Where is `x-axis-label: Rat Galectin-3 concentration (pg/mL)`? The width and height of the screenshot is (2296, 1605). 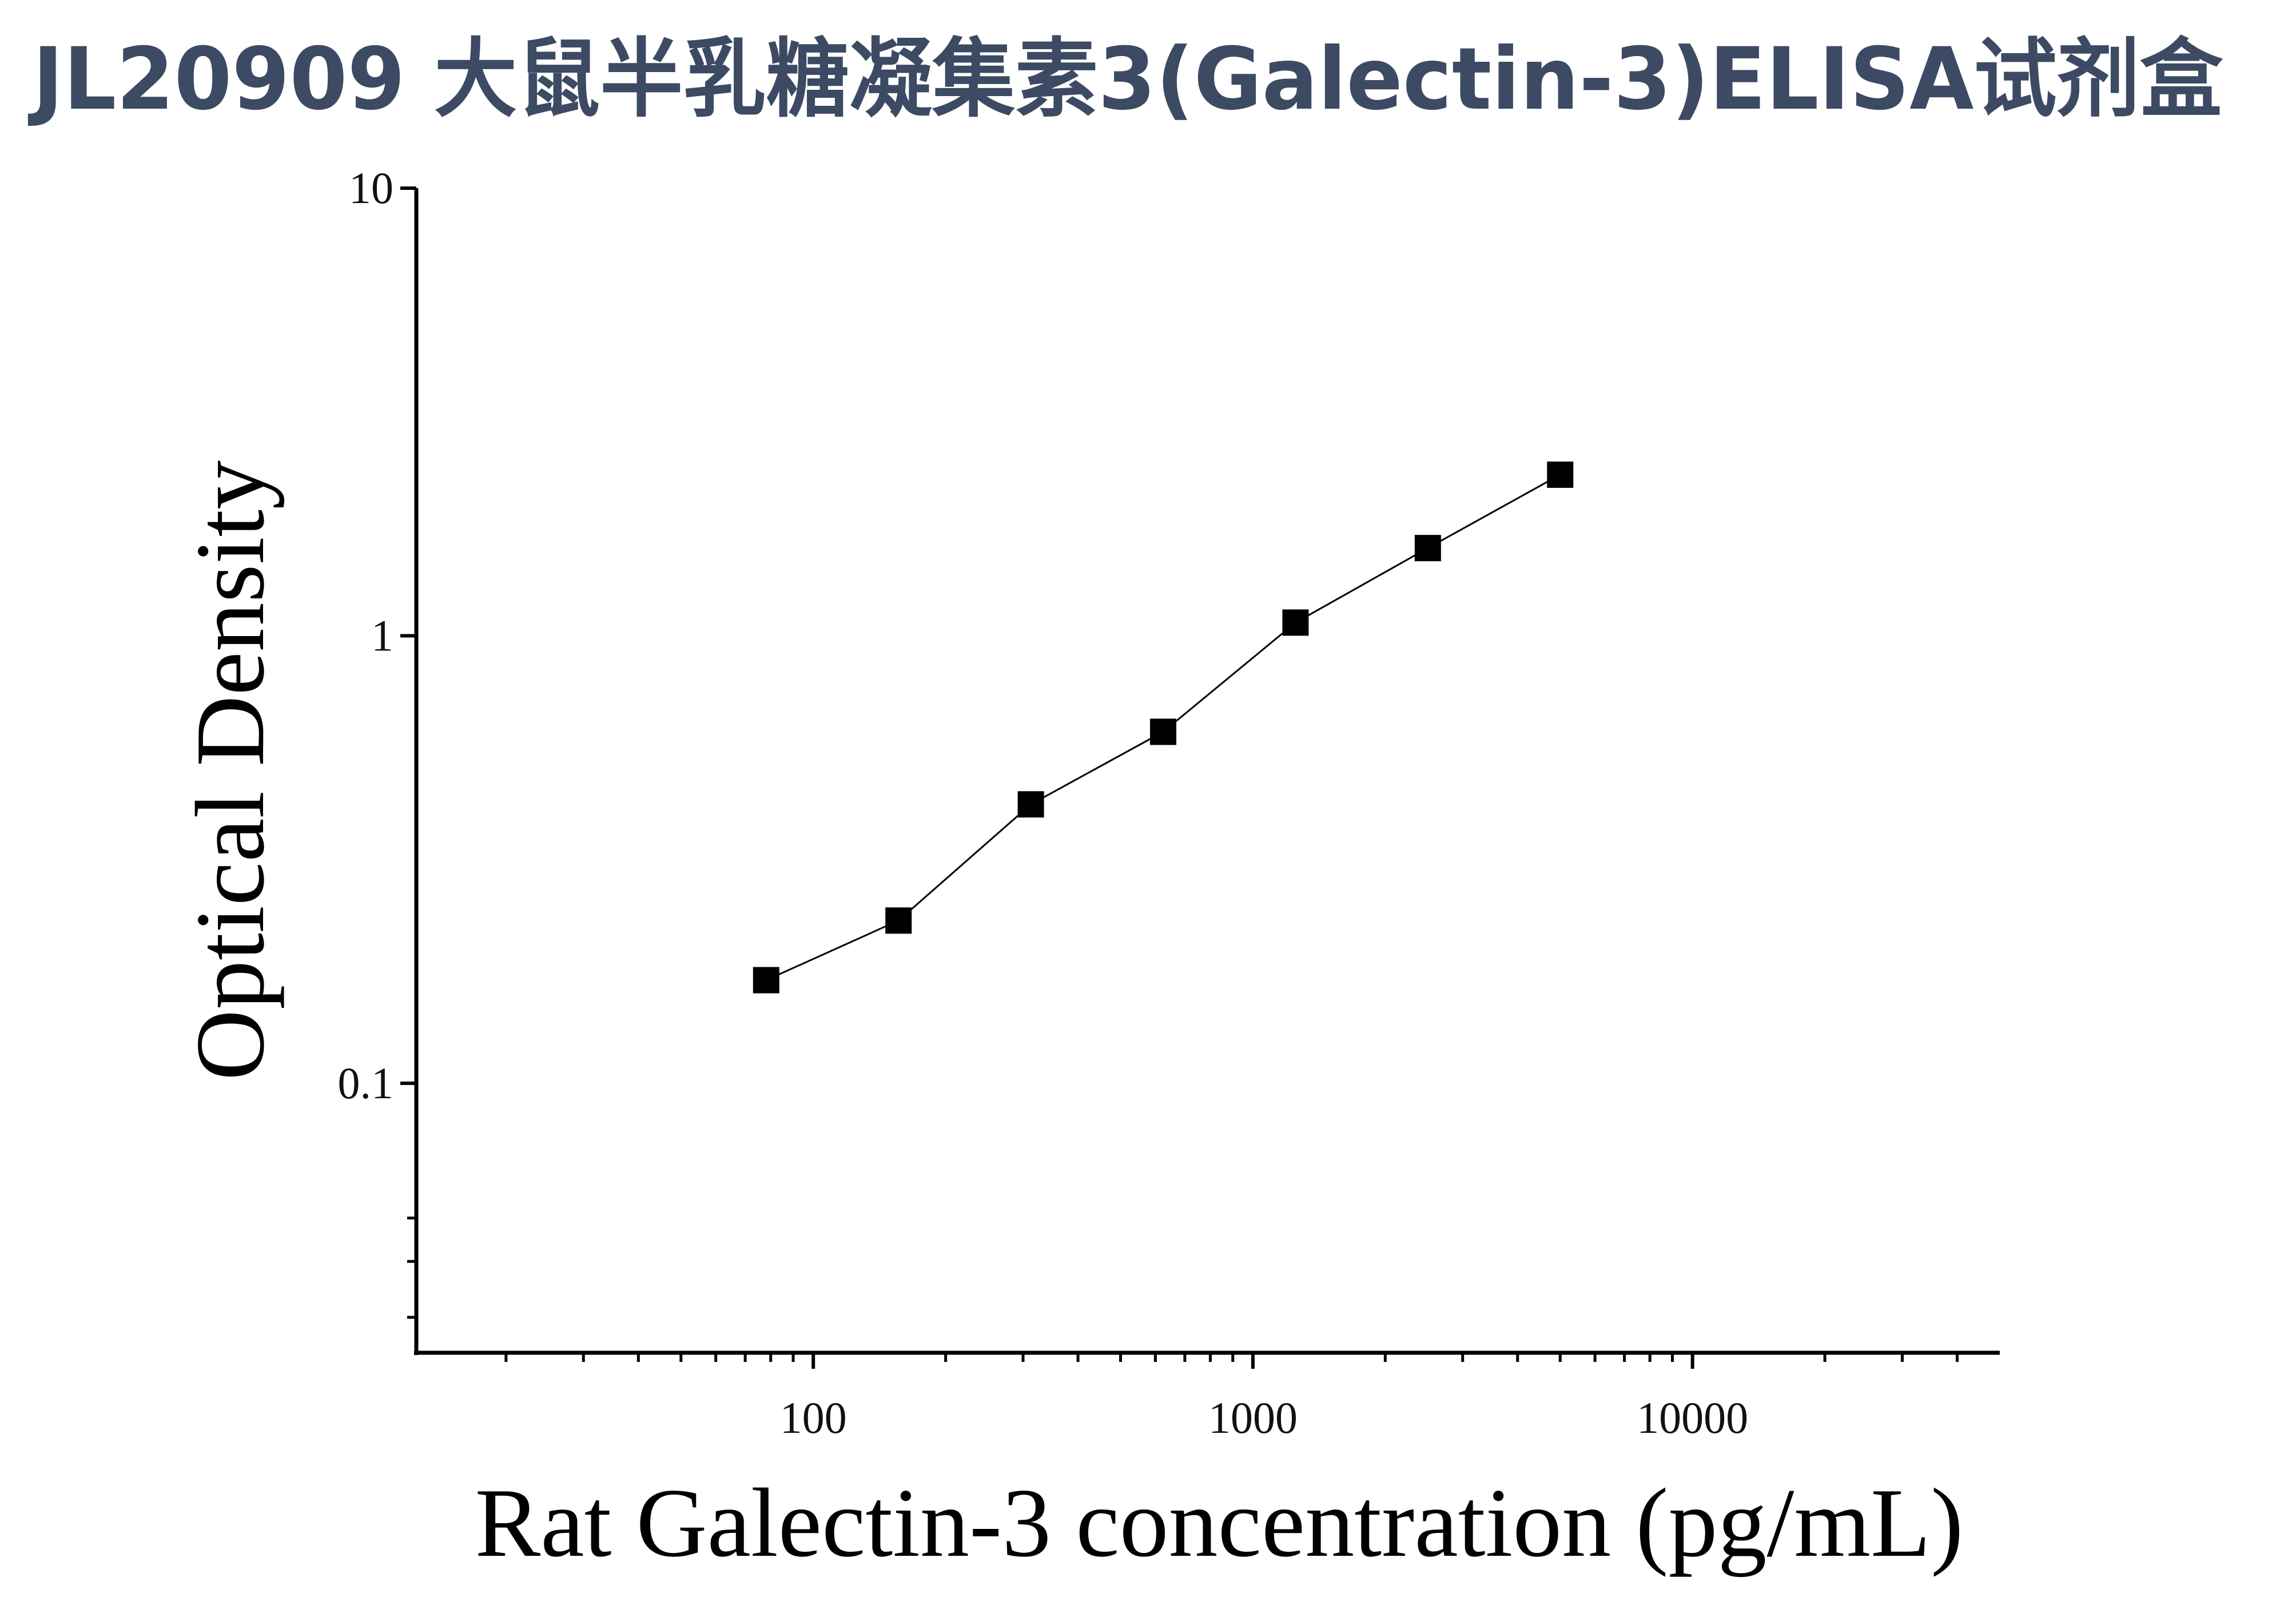
x-axis-label: Rat Galectin-3 concentration (pg/mL) is located at coordinates (1219, 1523).